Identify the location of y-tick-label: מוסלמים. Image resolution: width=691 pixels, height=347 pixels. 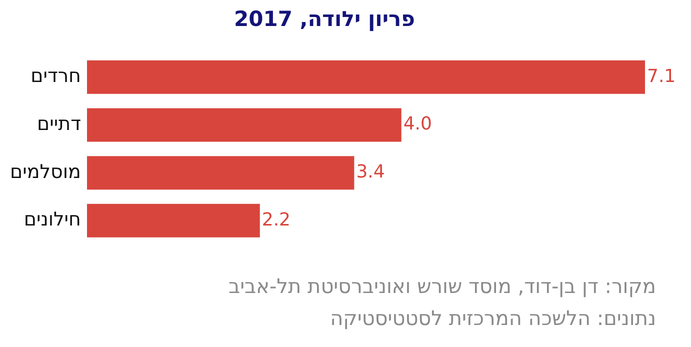
(45, 171).